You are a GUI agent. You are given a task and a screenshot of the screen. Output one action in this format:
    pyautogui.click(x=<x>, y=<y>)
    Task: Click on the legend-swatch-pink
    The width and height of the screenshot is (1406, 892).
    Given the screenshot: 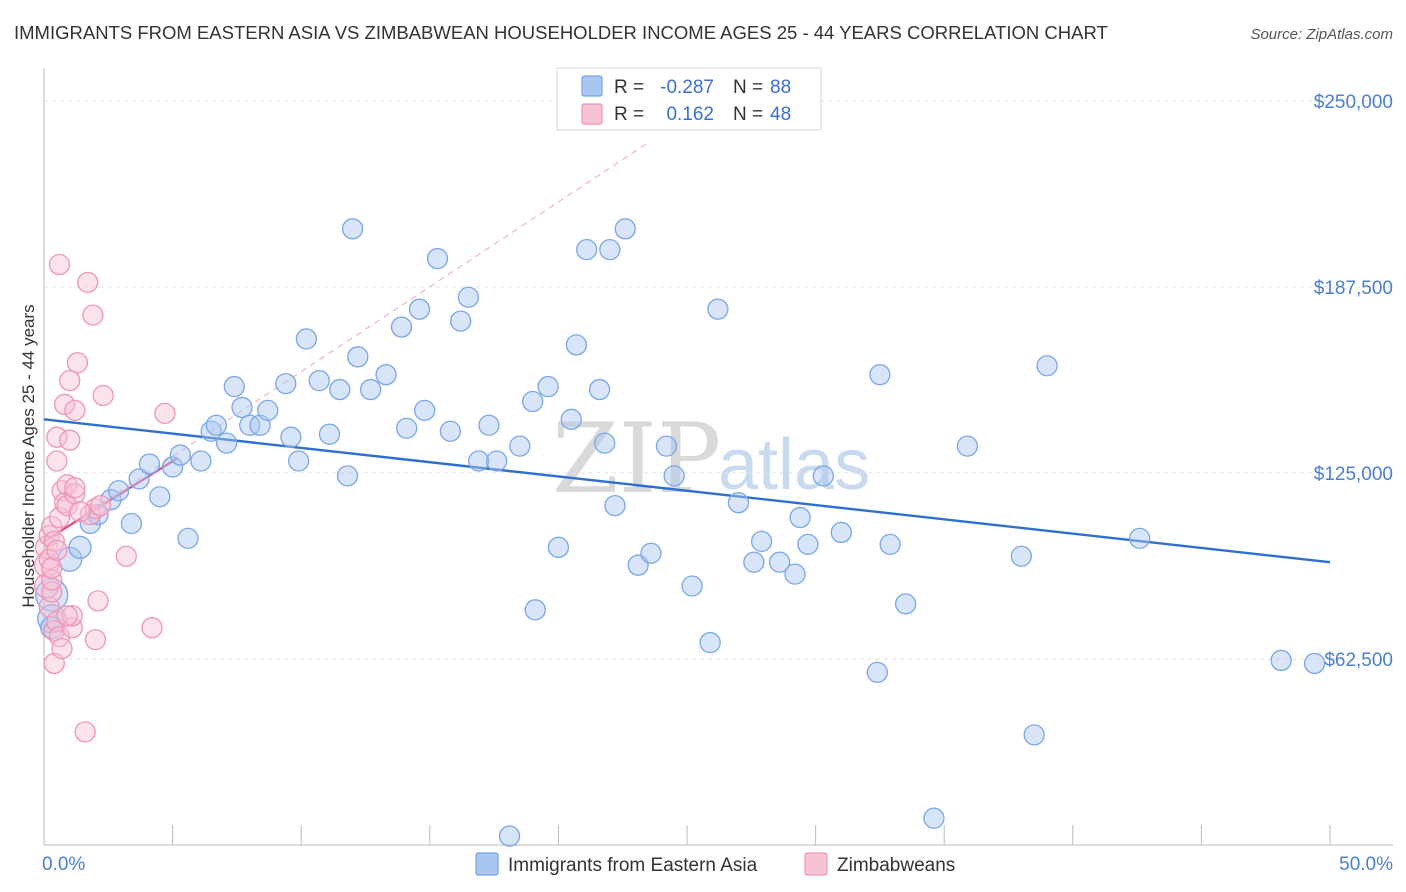 What is the action you would take?
    pyautogui.click(x=592, y=114)
    